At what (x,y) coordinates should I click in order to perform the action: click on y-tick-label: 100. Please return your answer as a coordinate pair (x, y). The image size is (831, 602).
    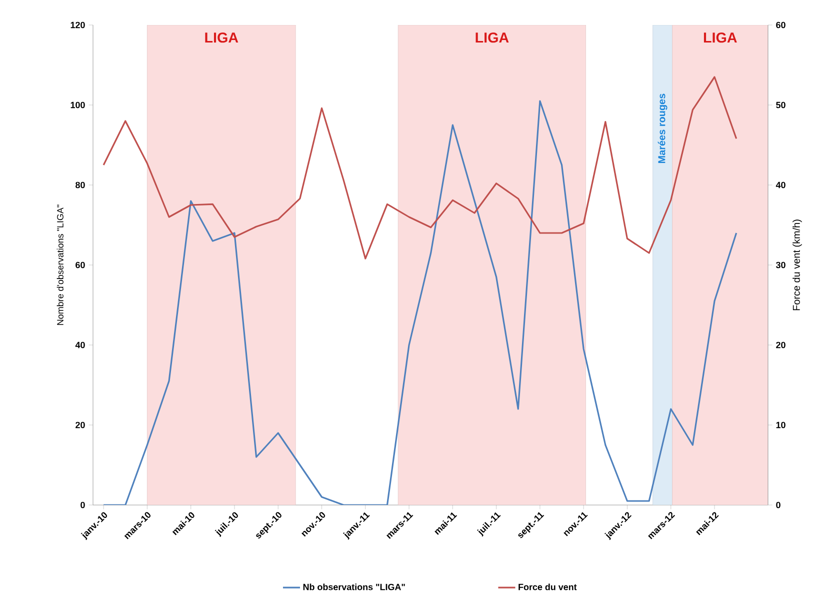
    Looking at the image, I should click on (77, 105).